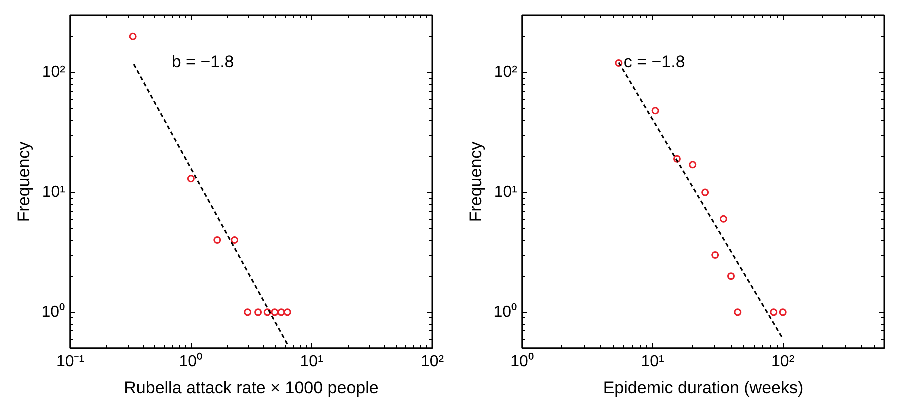 This screenshot has width=904, height=408. Describe the element at coordinates (70, 362) in the screenshot. I see `x-tick-label: 10⁻¹` at that location.